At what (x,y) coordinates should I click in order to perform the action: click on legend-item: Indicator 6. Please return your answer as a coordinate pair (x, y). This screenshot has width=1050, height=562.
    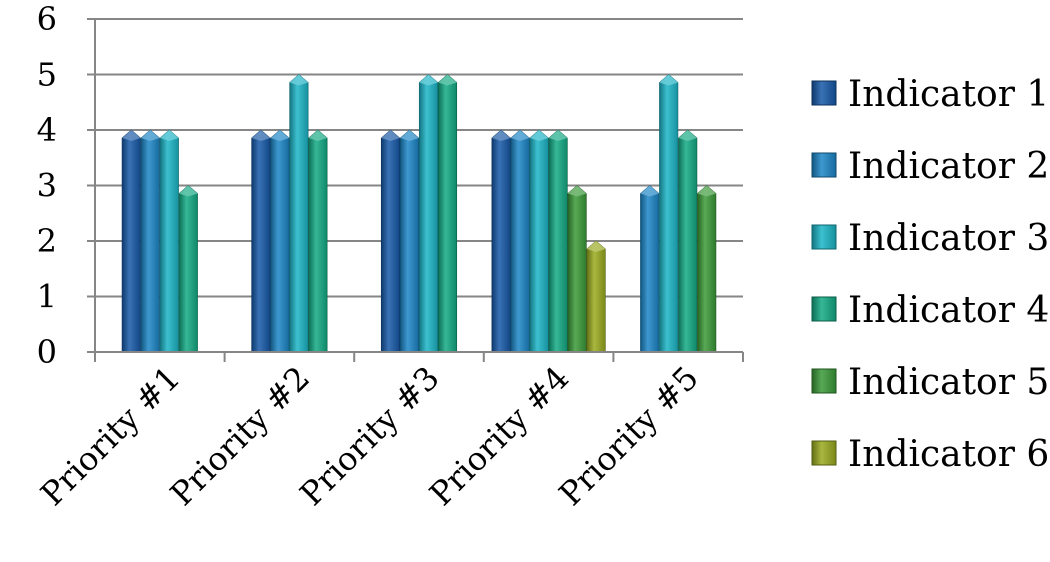
    Looking at the image, I should click on (930, 454).